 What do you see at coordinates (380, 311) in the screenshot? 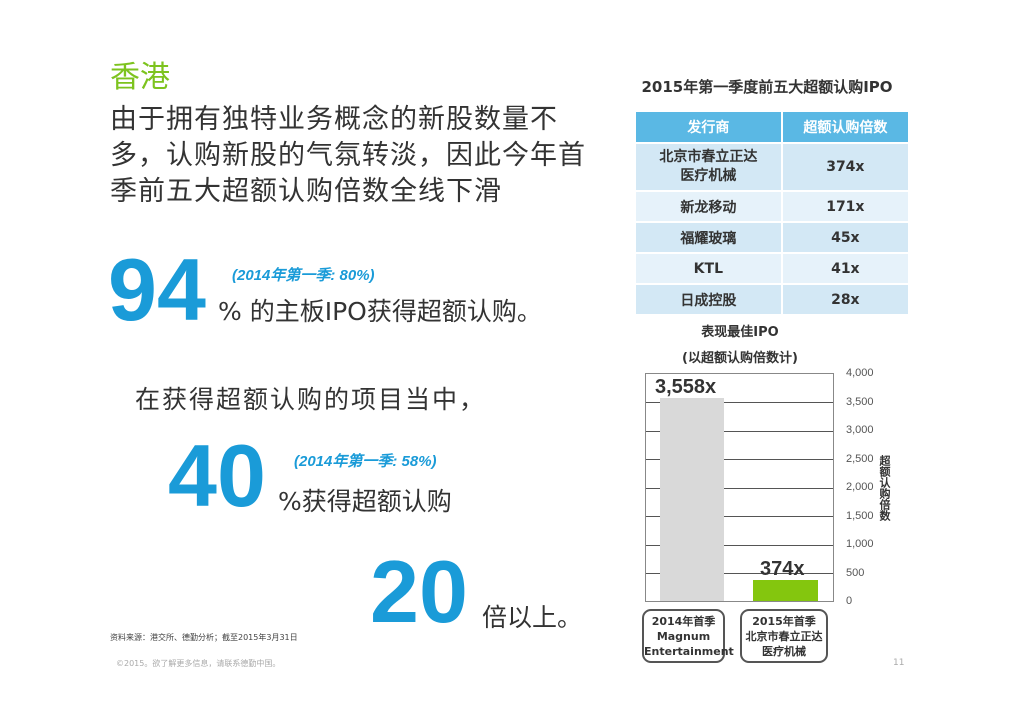
I see `stat-94-text: % 的主板IPO获得超额认购。` at bounding box center [380, 311].